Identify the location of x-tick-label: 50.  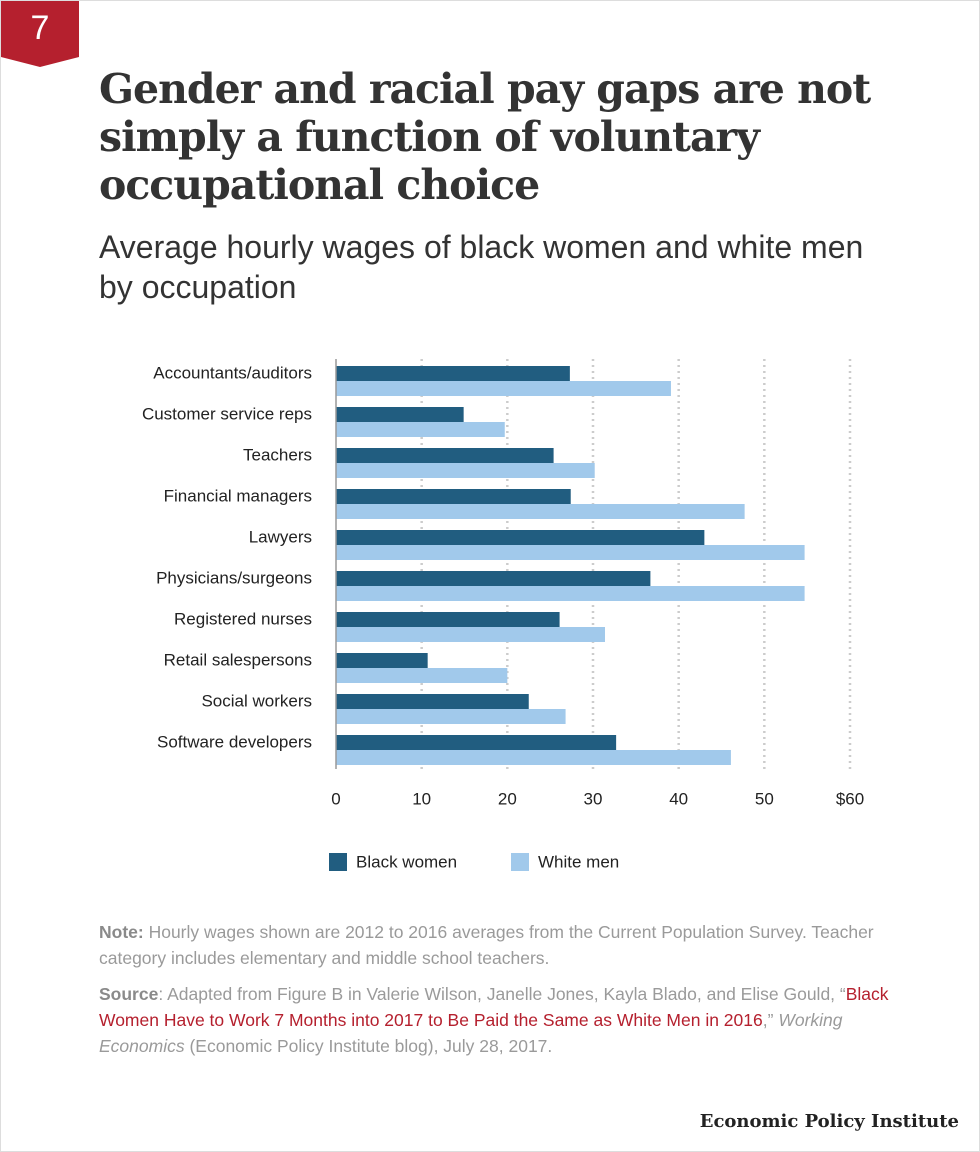
(764, 798).